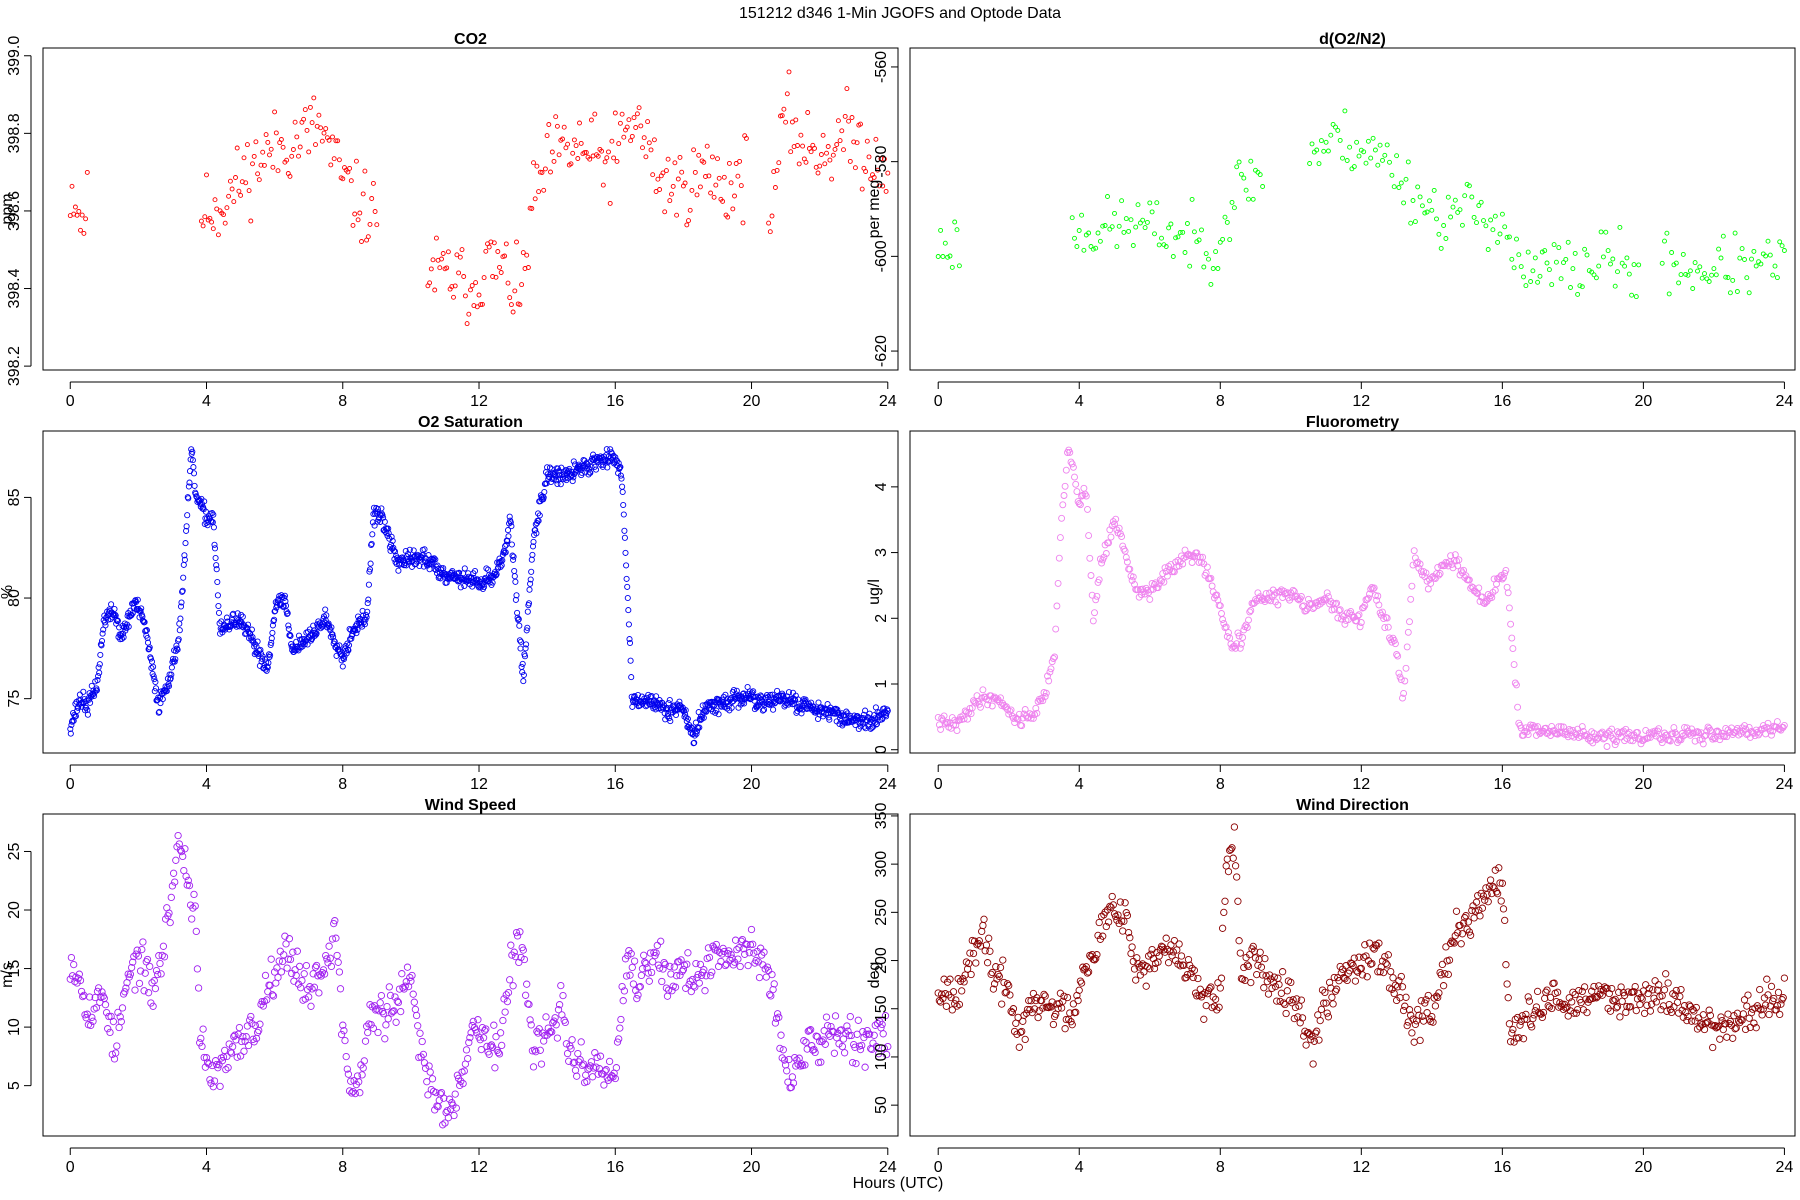 Image resolution: width=1800 pixels, height=1200 pixels. What do you see at coordinates (1502, 1167) in the screenshot?
I see `x-tick-label: 16` at bounding box center [1502, 1167].